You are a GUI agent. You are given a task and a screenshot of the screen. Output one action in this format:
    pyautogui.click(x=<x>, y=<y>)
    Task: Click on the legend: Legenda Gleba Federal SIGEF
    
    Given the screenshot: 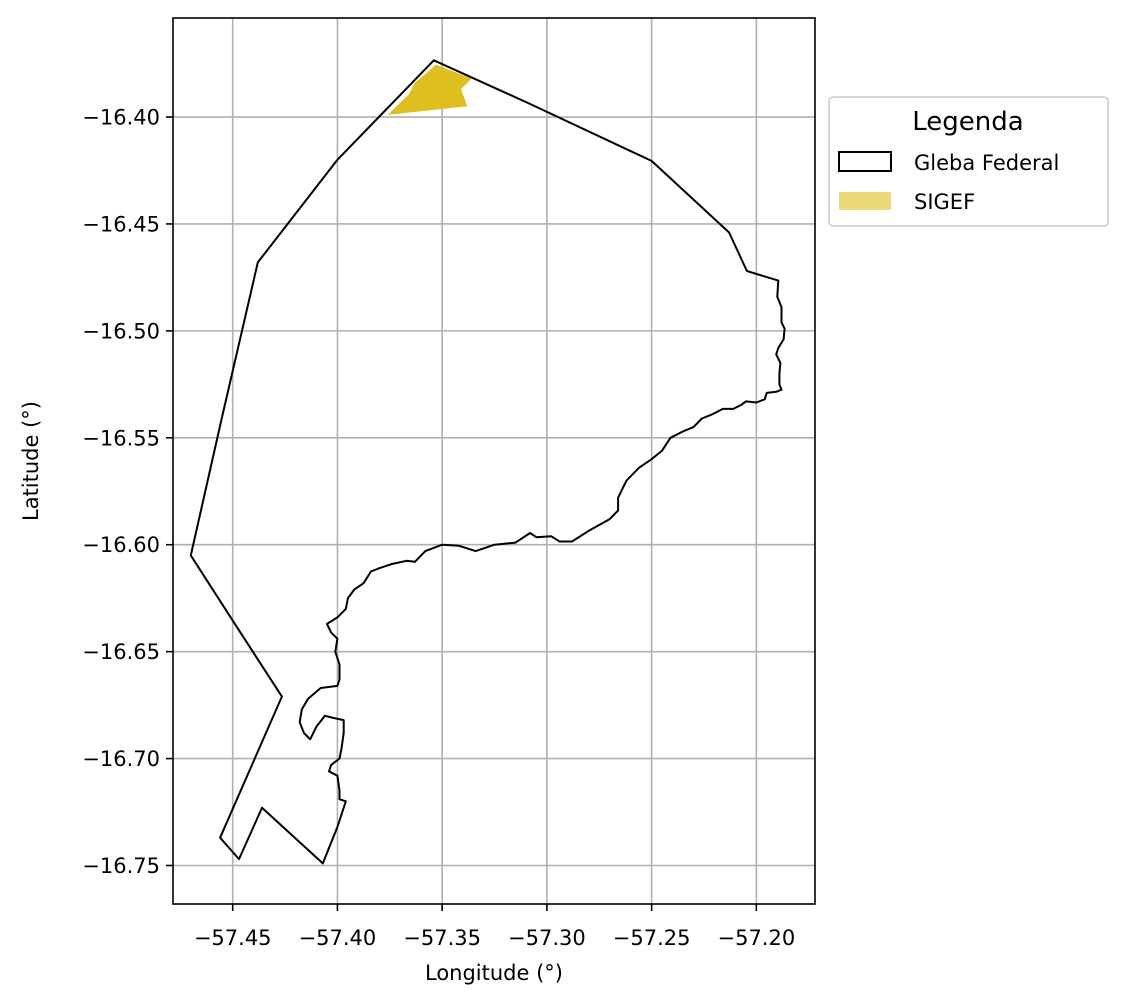 What is the action you would take?
    pyautogui.click(x=968, y=161)
    